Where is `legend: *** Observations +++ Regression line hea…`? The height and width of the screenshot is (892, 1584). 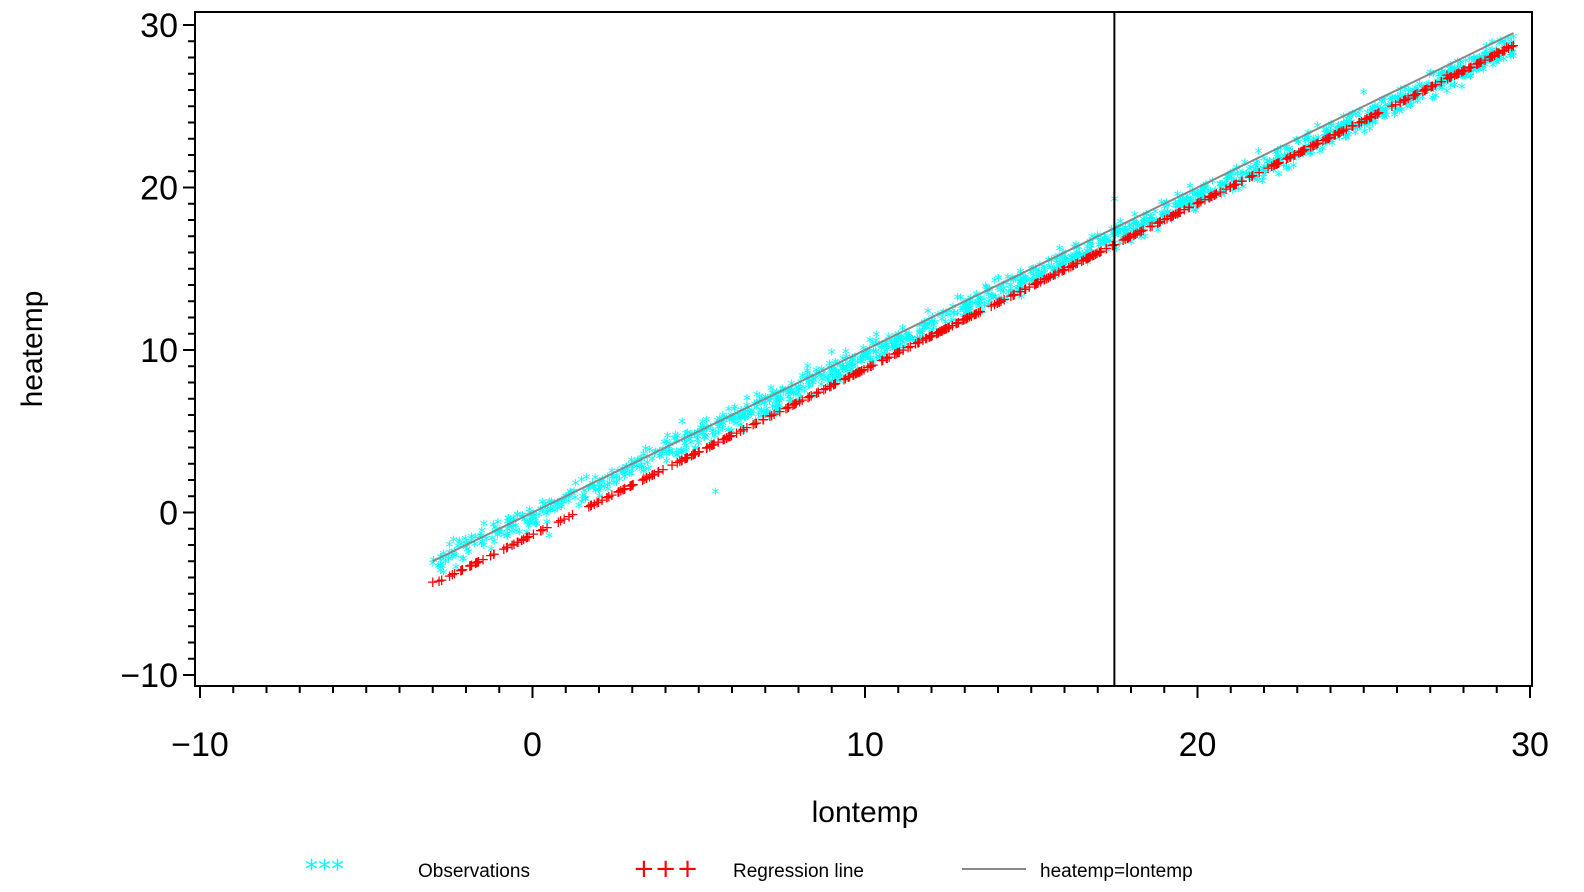 legend: *** Observations +++ Regression line hea… is located at coordinates (749, 869).